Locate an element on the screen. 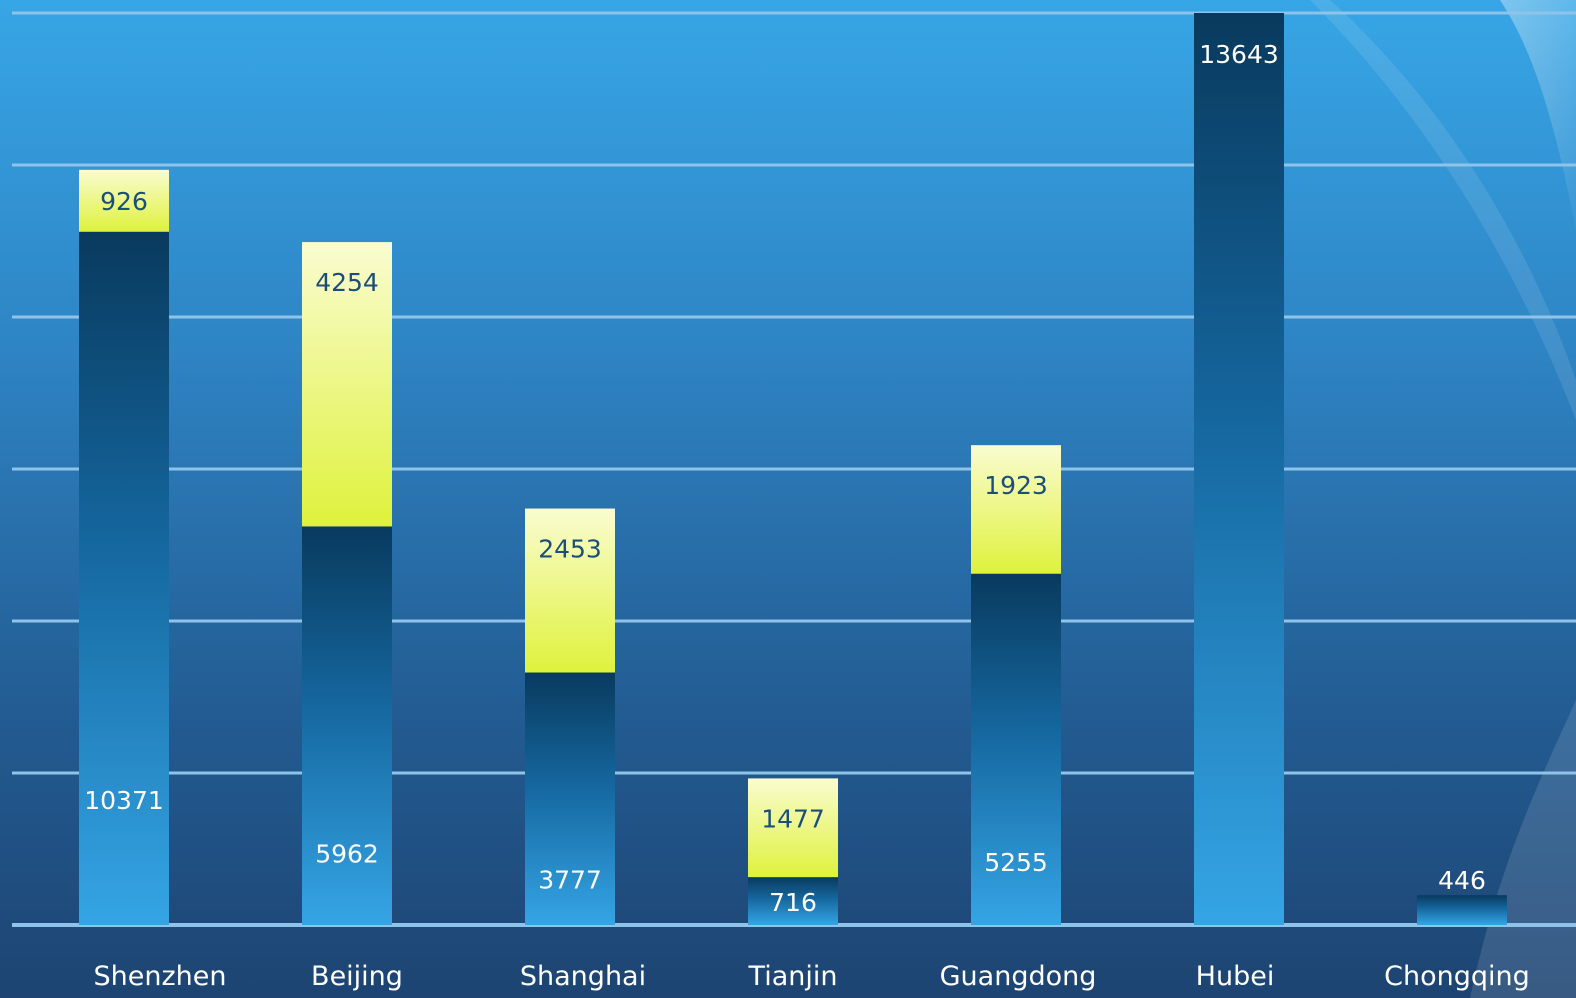 The width and height of the screenshot is (1576, 998). bar-top-shenzhen is located at coordinates (124, 200).